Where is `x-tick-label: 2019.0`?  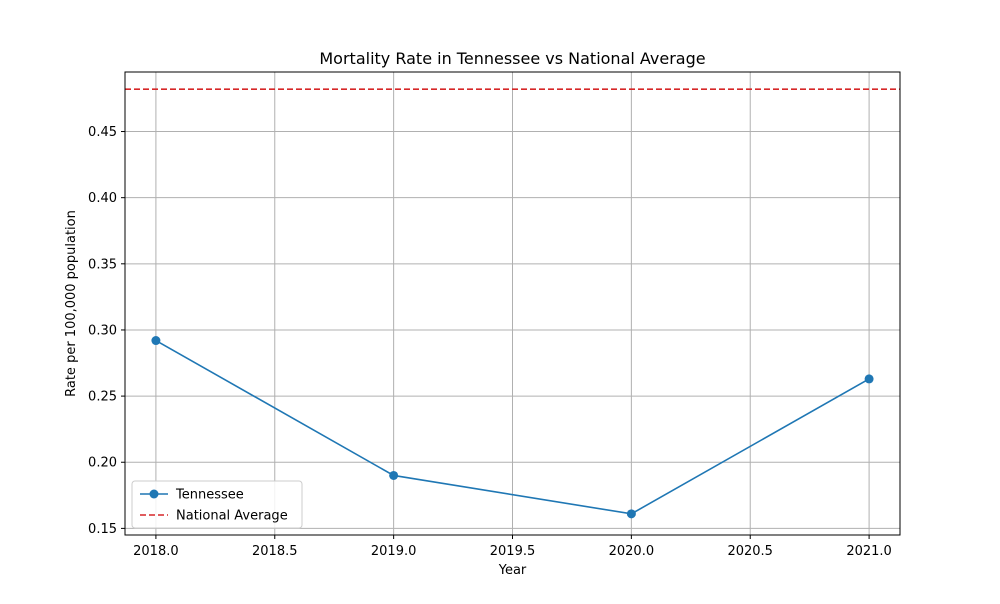 x-tick-label: 2019.0 is located at coordinates (394, 551).